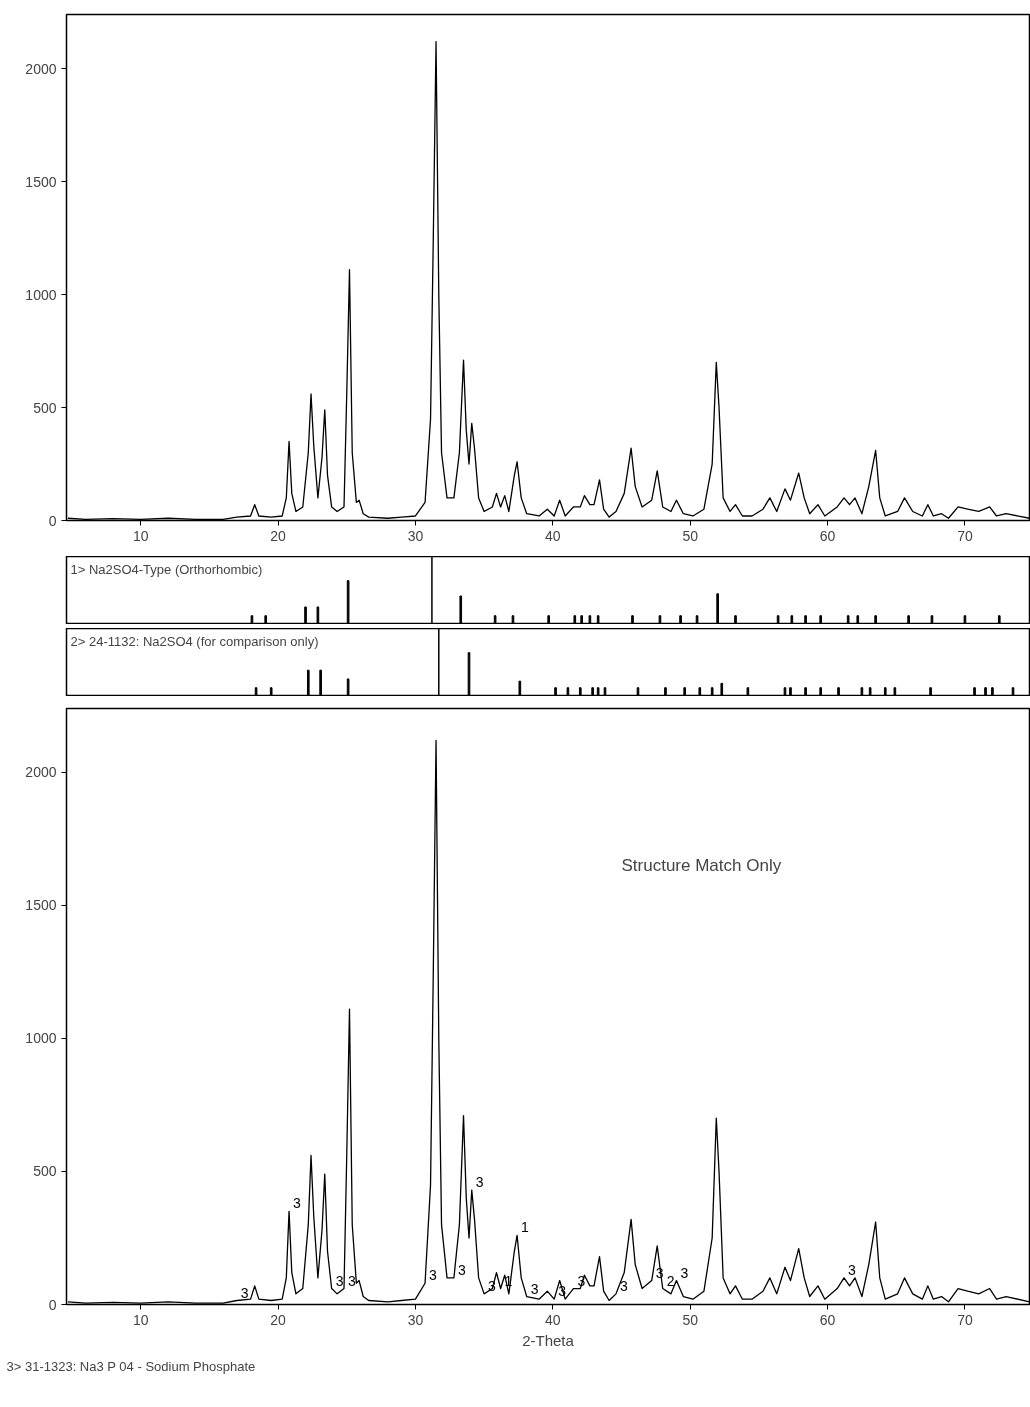 This screenshot has height=1407, width=1030. I want to click on annotation: 2, so click(670, 1280).